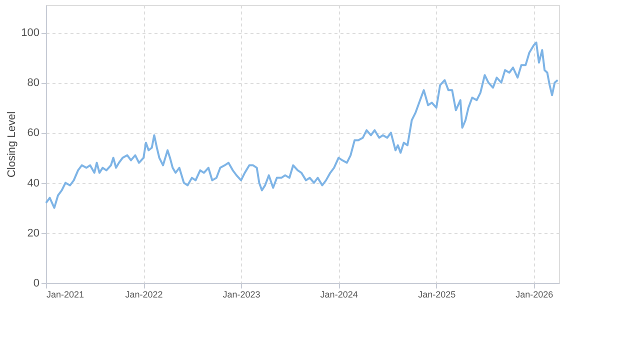 The height and width of the screenshot is (350, 623). Describe the element at coordinates (437, 295) in the screenshot. I see `x-tick-label: Jan-2025` at that location.